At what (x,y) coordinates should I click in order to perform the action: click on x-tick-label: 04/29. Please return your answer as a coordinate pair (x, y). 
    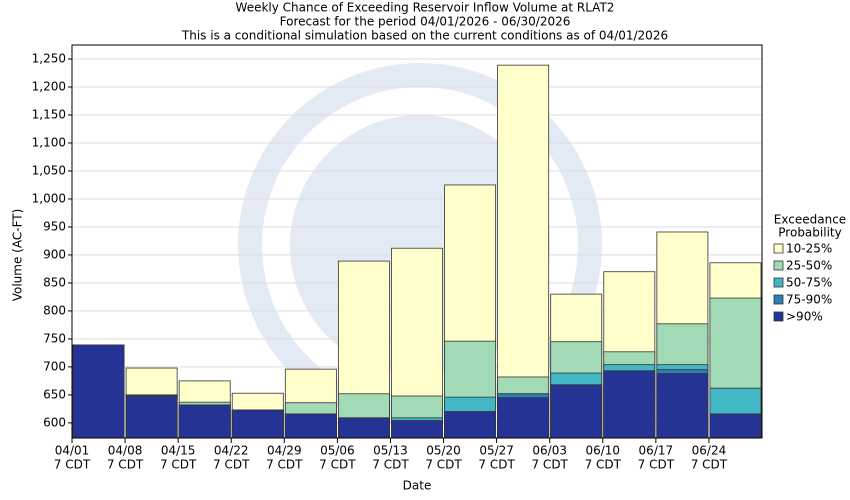
    Looking at the image, I should click on (284, 451).